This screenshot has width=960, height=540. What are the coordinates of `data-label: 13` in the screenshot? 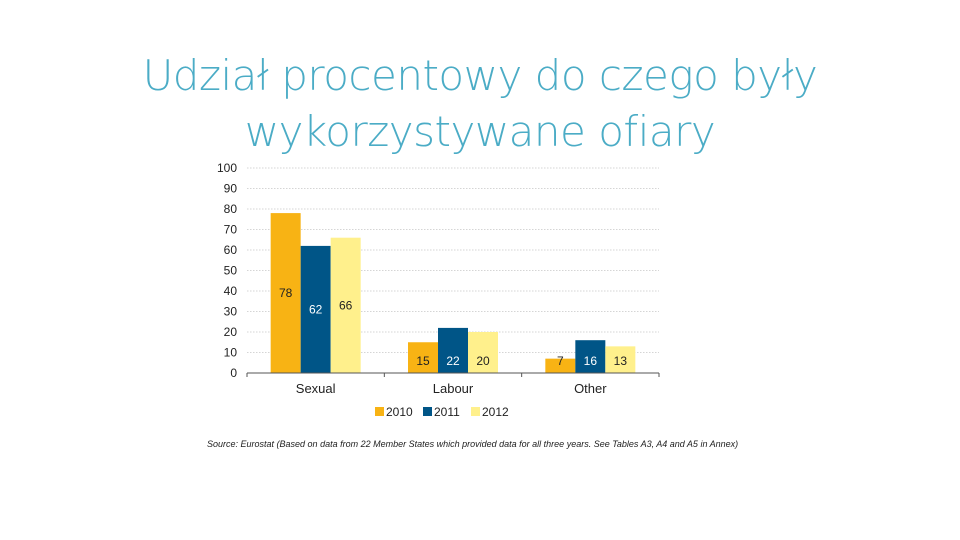 It's located at (621, 361).